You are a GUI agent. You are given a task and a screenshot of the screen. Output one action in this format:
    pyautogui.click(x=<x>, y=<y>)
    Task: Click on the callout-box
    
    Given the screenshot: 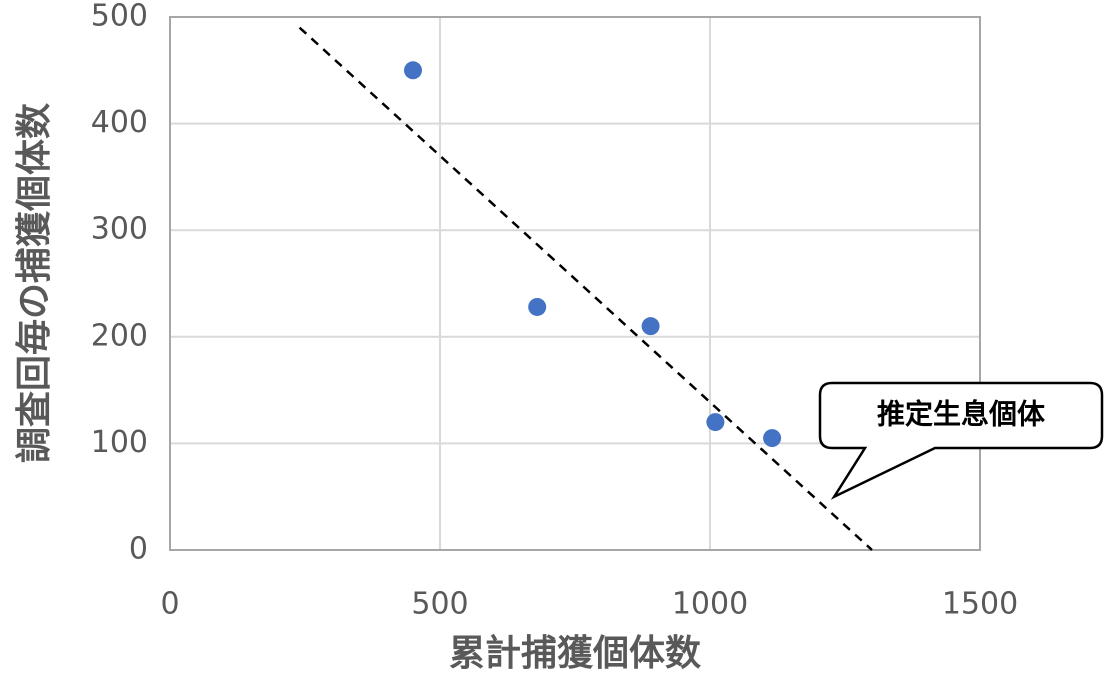 What is the action you would take?
    pyautogui.click(x=961, y=440)
    